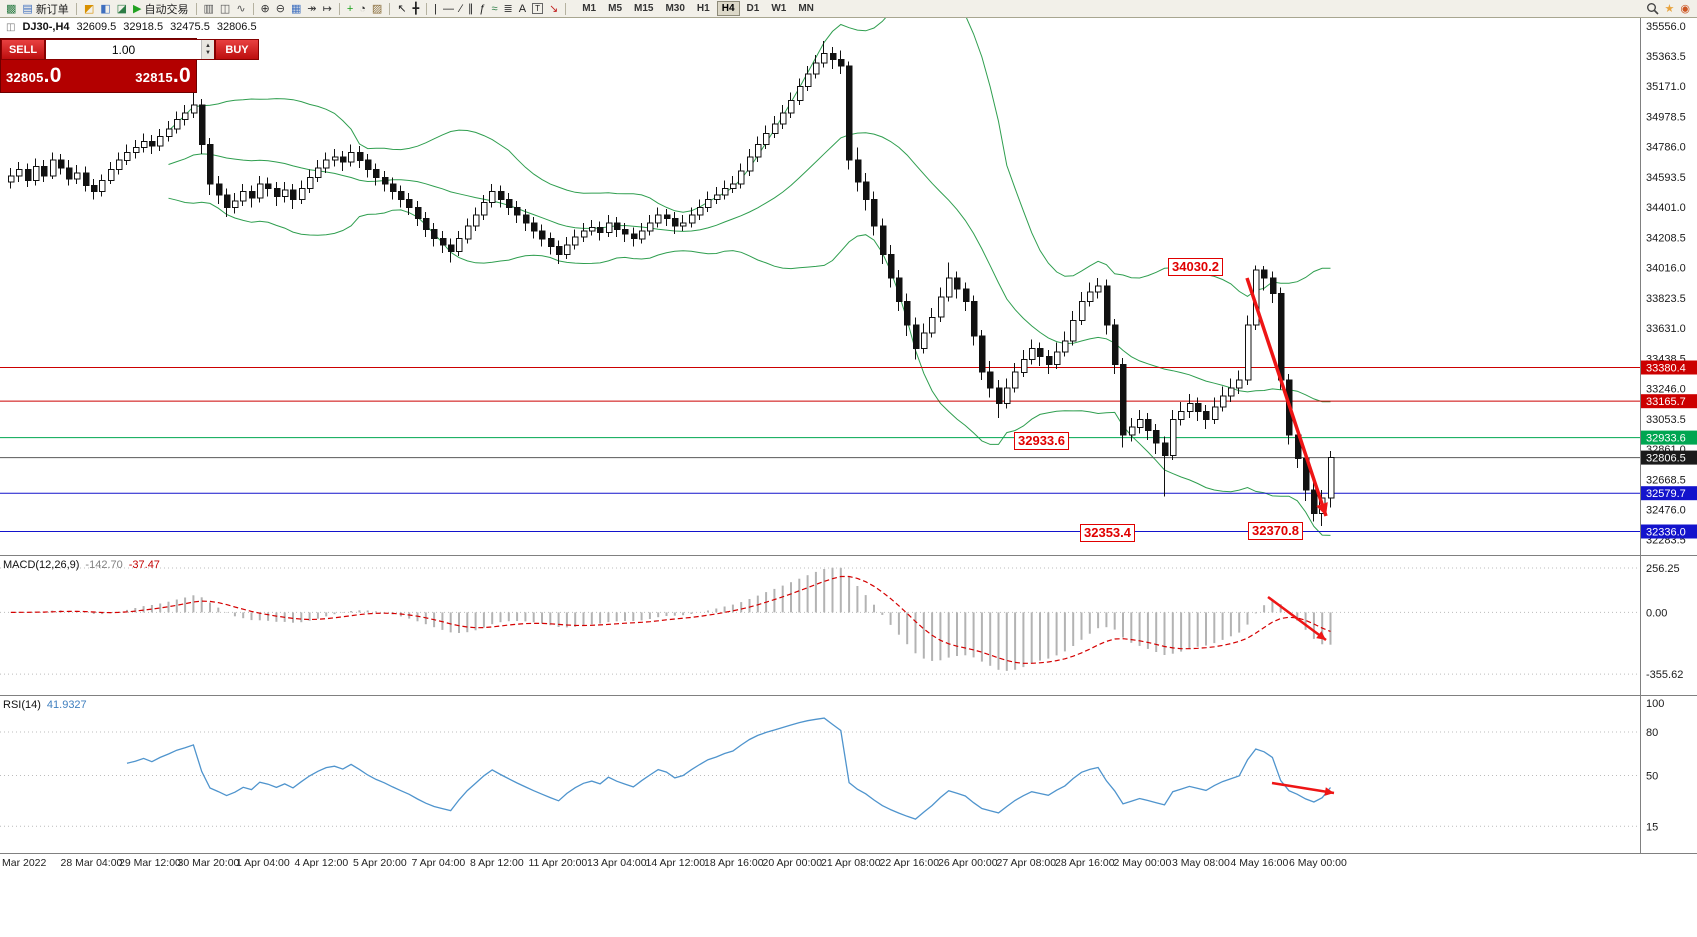  What do you see at coordinates (1664, 675) in the screenshot?
I see `svg-text: -355.62` at bounding box center [1664, 675].